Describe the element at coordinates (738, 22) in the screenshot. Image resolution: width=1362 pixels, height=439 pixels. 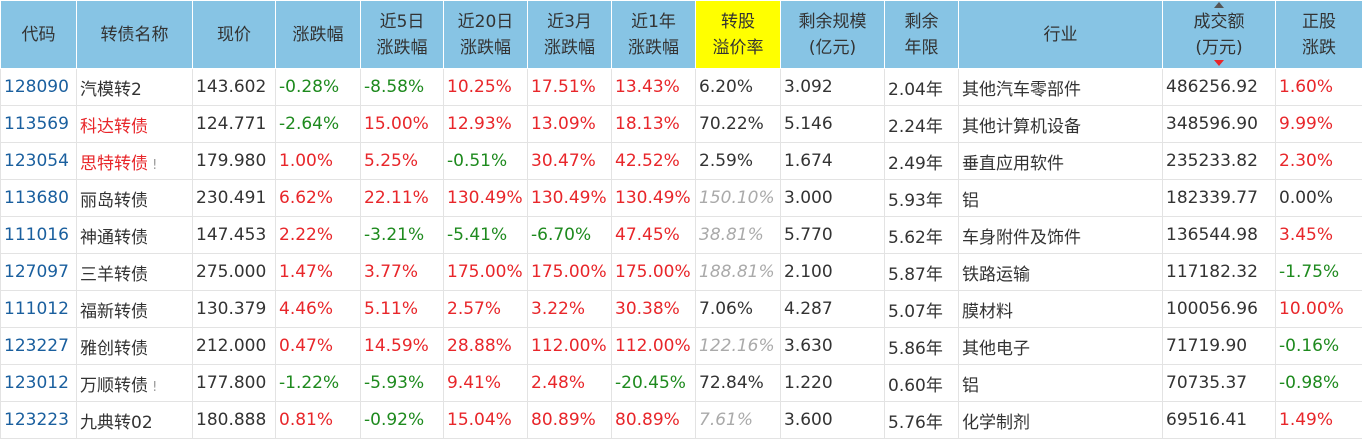
I see `header-label: 转股` at that location.